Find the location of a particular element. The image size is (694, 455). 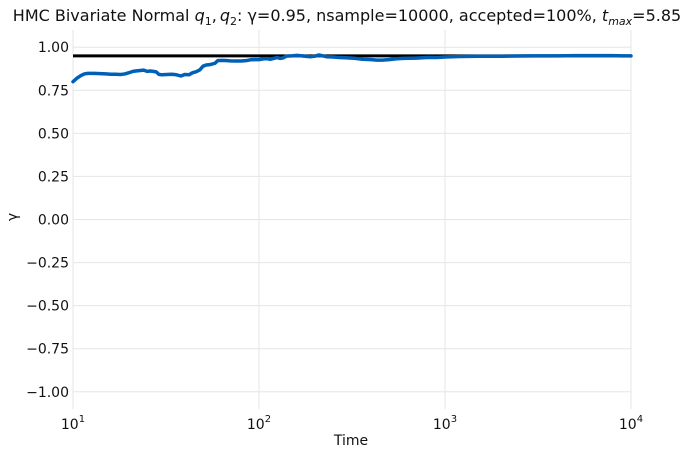

series-layer is located at coordinates (352, 68).